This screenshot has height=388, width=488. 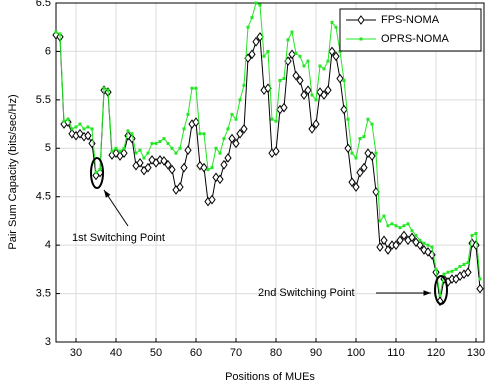 I want to click on x-tick-label: 80, so click(x=276, y=353).